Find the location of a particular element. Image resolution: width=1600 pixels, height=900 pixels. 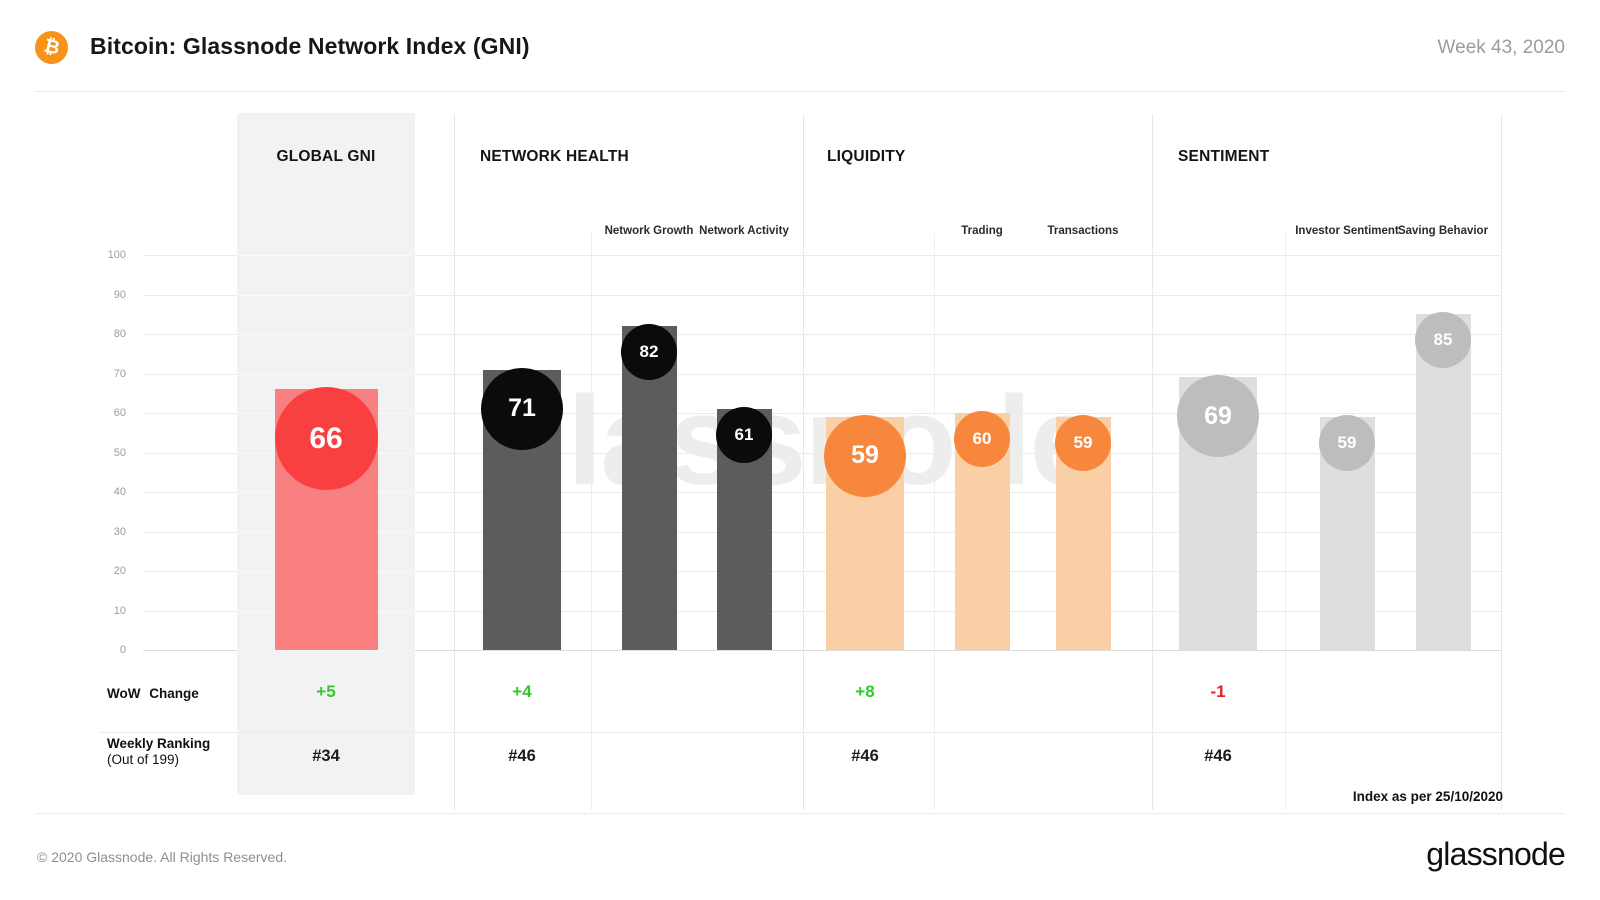

section-title-network-health: NETWORK HEALTH is located at coordinates (554, 156).